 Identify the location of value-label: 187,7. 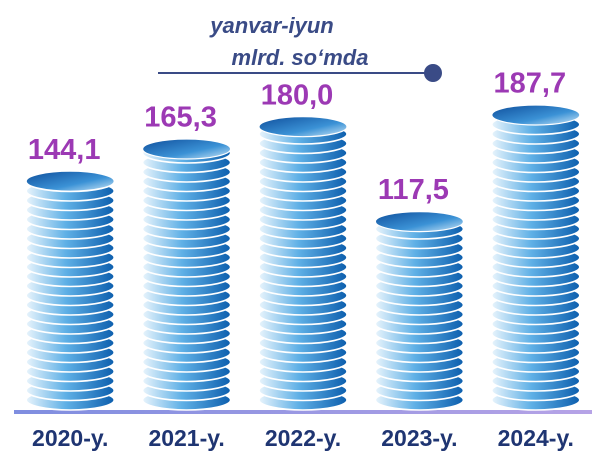
(530, 84).